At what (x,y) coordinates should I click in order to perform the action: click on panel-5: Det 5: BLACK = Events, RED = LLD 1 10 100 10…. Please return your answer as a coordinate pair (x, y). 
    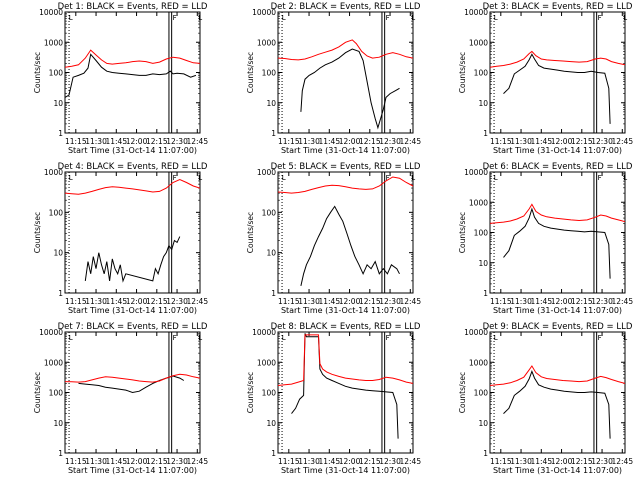
    Looking at the image, I should click on (333, 238).